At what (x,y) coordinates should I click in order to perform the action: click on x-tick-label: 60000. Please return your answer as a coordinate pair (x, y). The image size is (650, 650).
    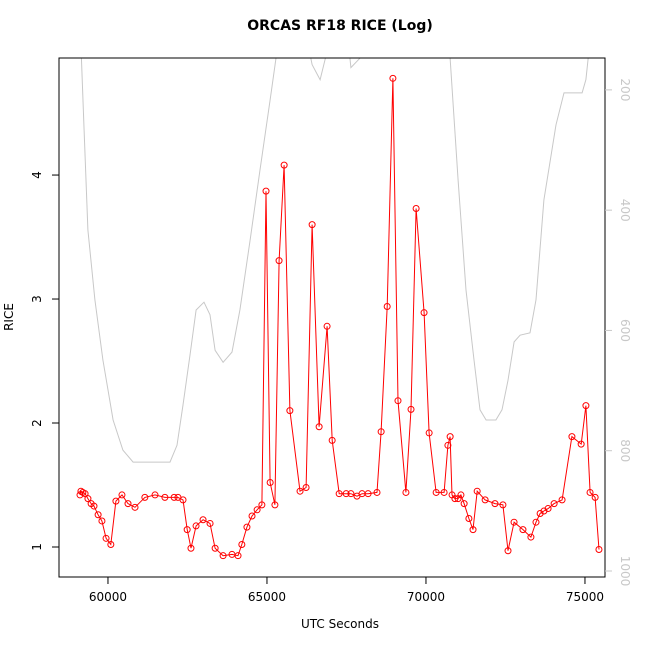
    Looking at the image, I should click on (108, 597).